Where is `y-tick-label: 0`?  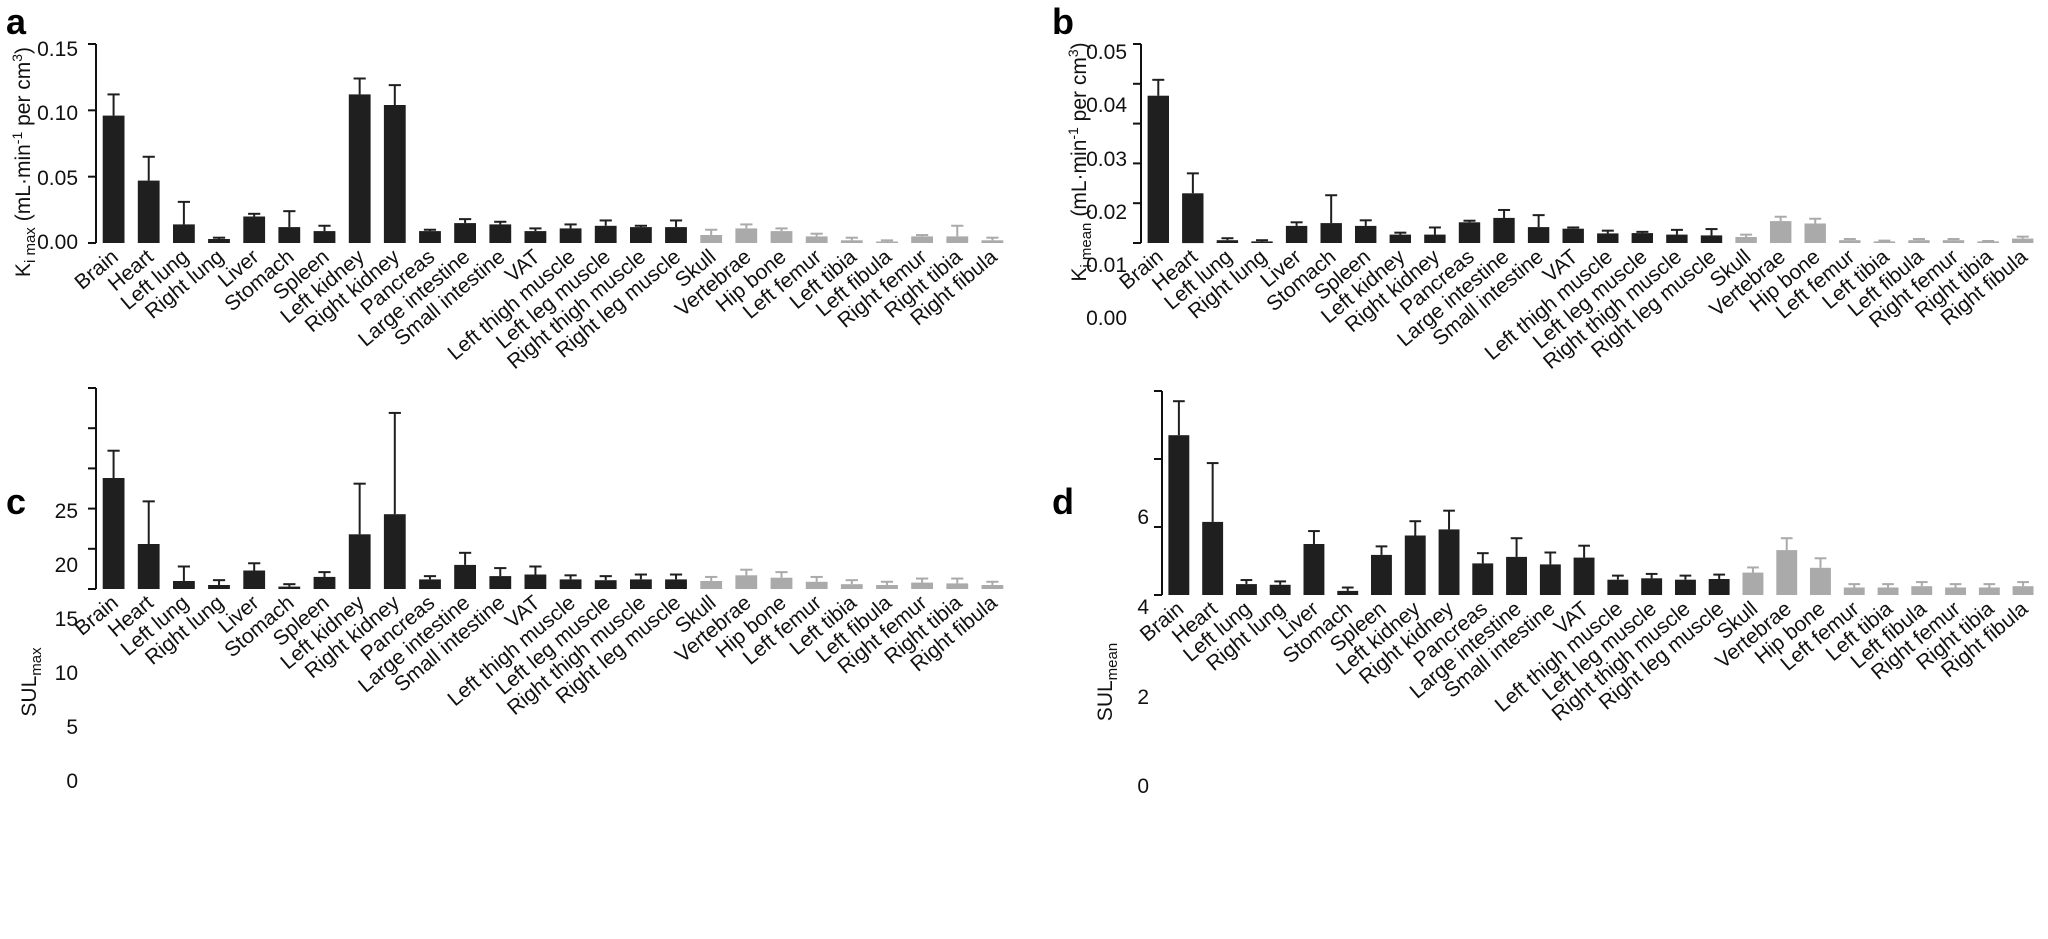
y-tick-label: 0 is located at coordinates (1143, 786).